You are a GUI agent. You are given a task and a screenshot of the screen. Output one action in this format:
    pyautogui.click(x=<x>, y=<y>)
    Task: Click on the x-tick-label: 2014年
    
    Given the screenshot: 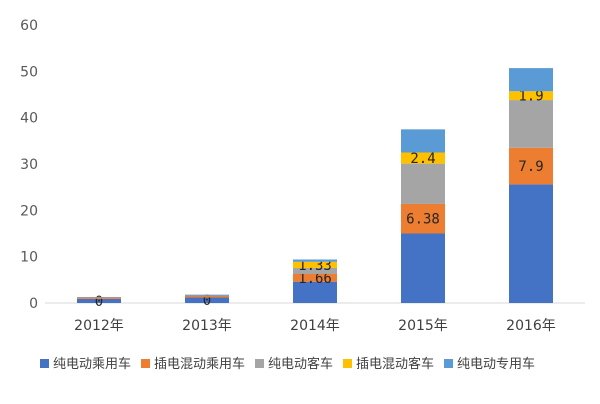 What is the action you would take?
    pyautogui.click(x=315, y=326)
    